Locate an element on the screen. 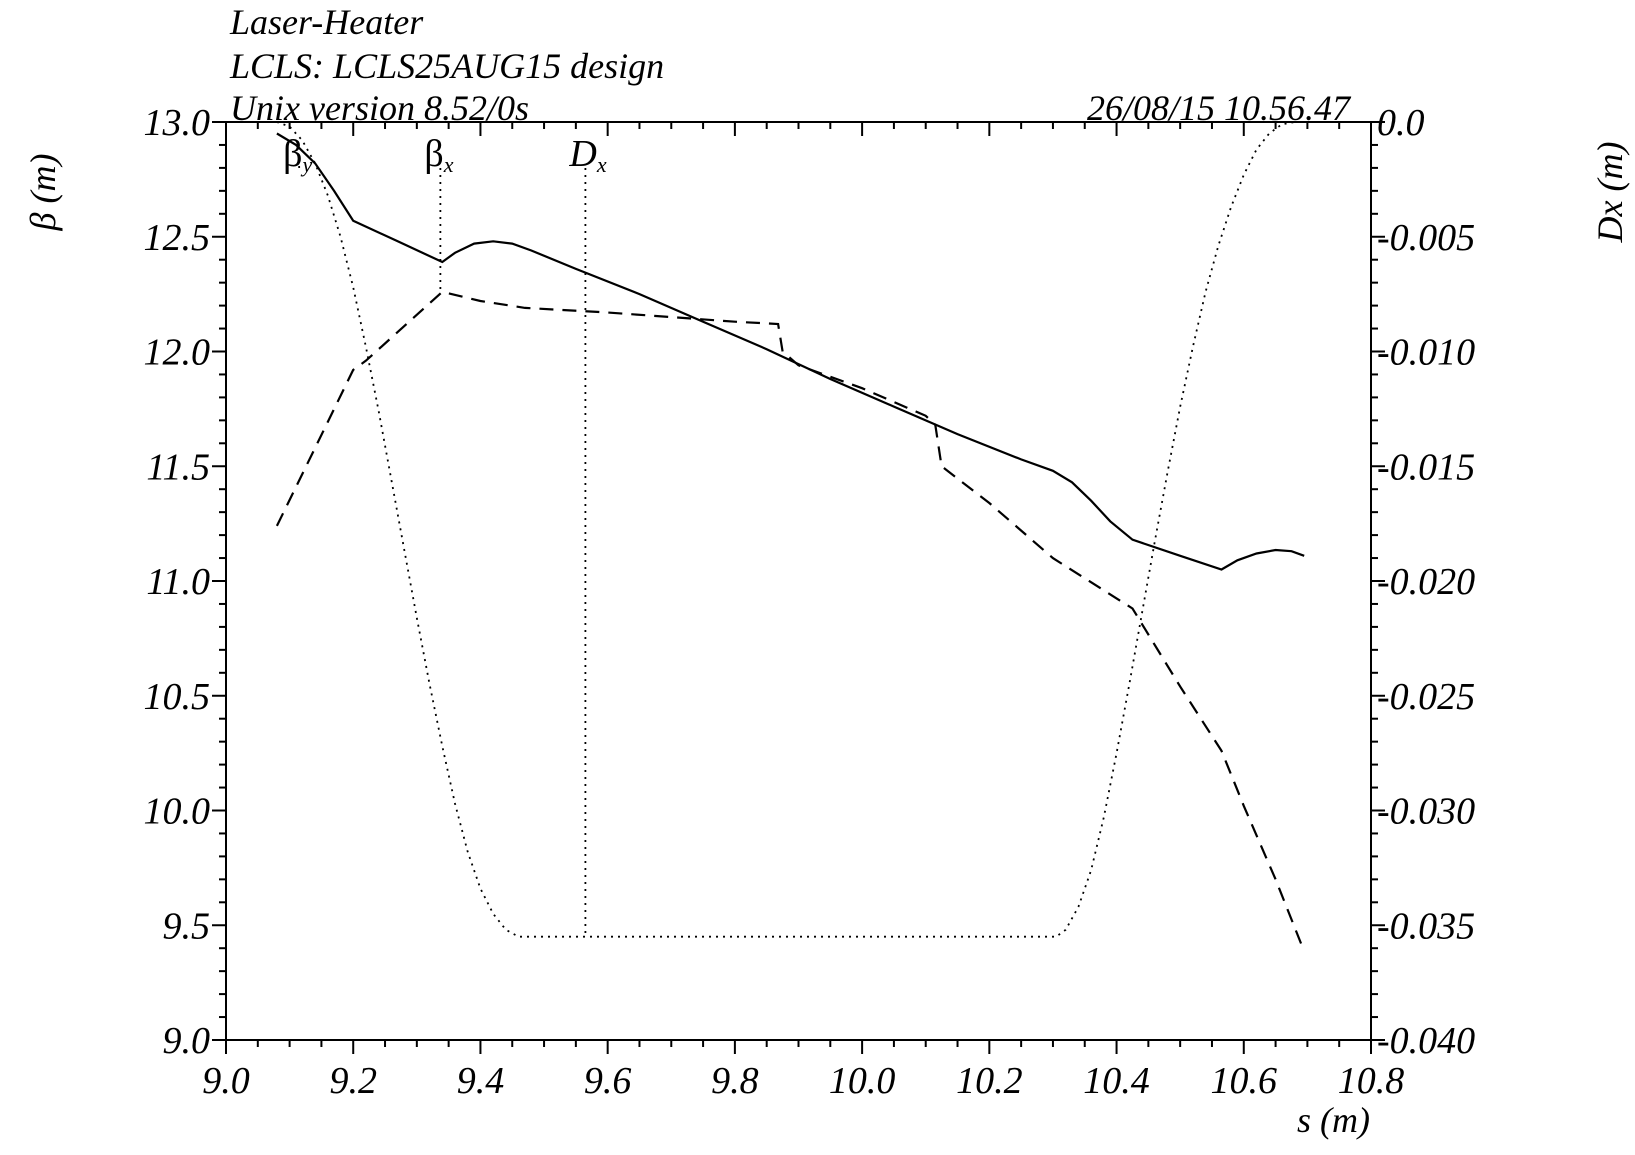 The width and height of the screenshot is (1635, 1155). series-label-Dx: Dx is located at coordinates (587, 155).